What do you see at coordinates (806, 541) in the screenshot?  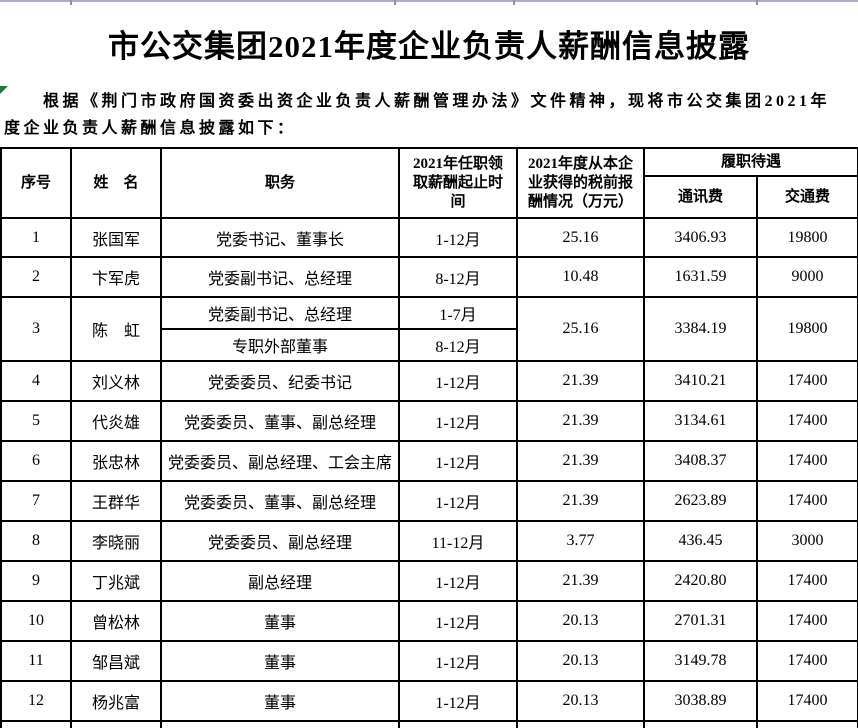 I see `table-cell: 3000` at bounding box center [806, 541].